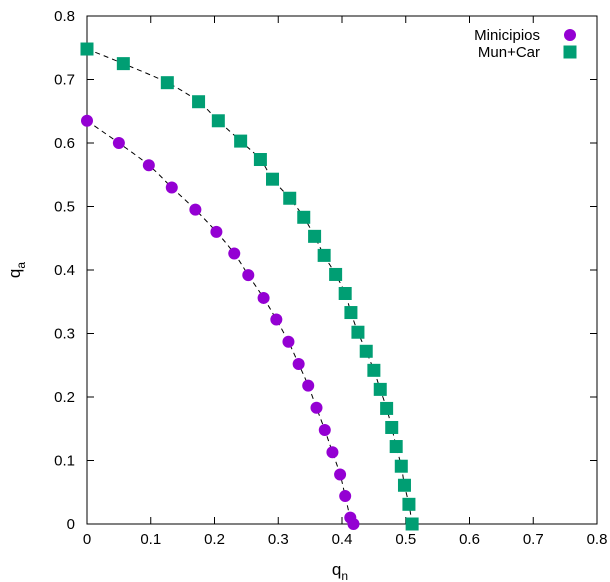  I want to click on y-tick-label: 0.4, so click(64, 270).